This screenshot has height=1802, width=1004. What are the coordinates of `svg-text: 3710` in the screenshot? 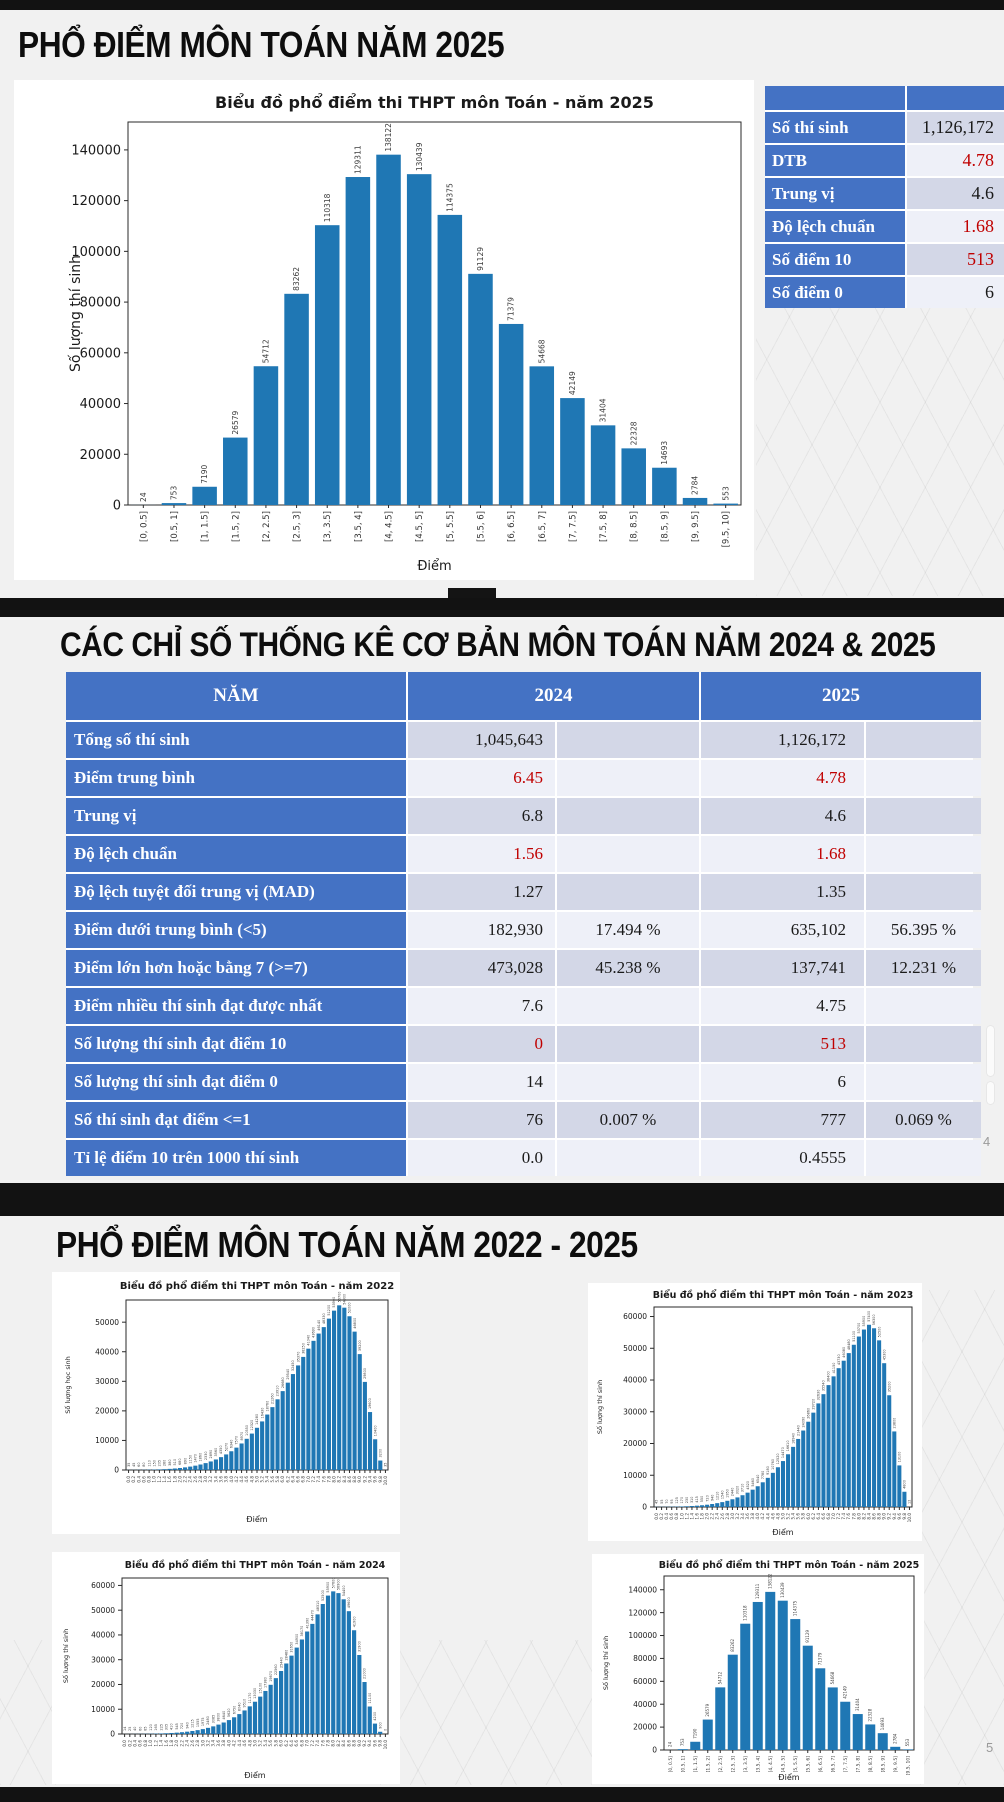 It's located at (743, 1488).